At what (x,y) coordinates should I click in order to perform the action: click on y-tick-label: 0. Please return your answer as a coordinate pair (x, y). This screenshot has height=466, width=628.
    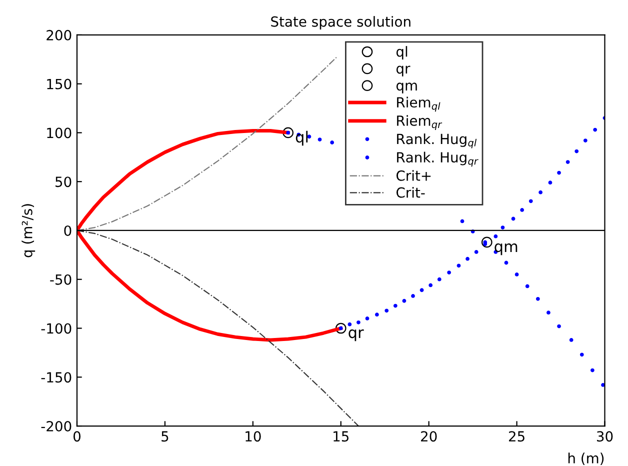
    Looking at the image, I should click on (68, 230).